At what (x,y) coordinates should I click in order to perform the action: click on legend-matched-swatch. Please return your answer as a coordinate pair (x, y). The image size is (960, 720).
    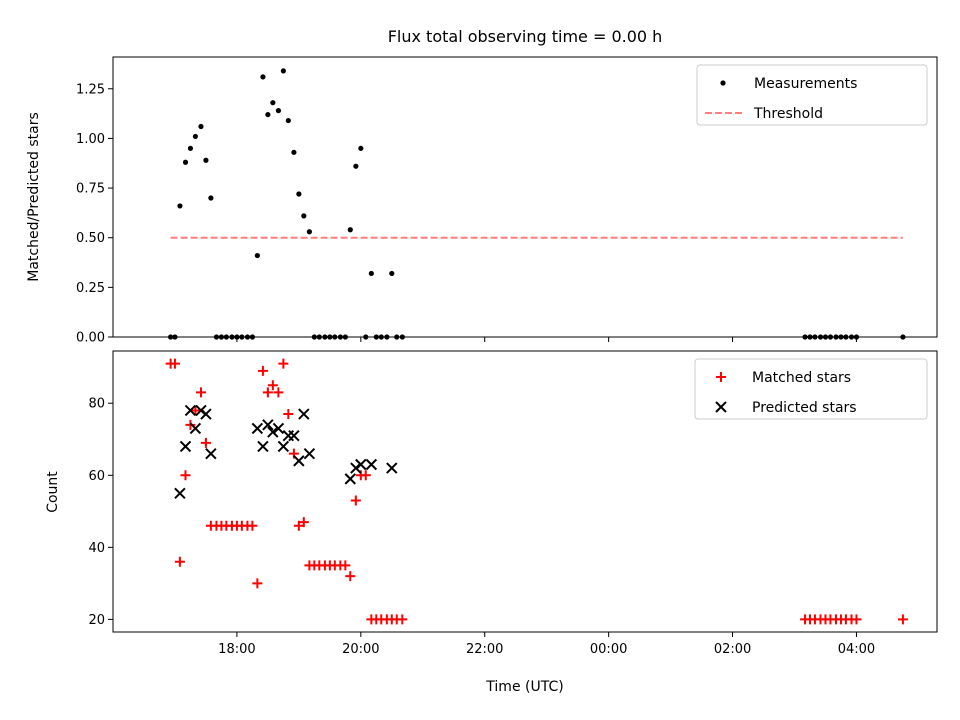
    Looking at the image, I should click on (721, 377).